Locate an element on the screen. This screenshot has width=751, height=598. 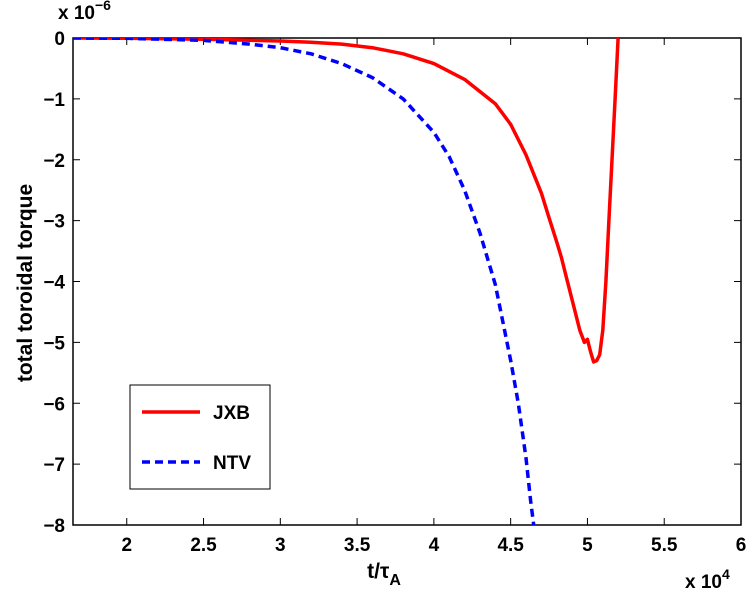
y-tick-label: −2 is located at coordinates (54, 161).